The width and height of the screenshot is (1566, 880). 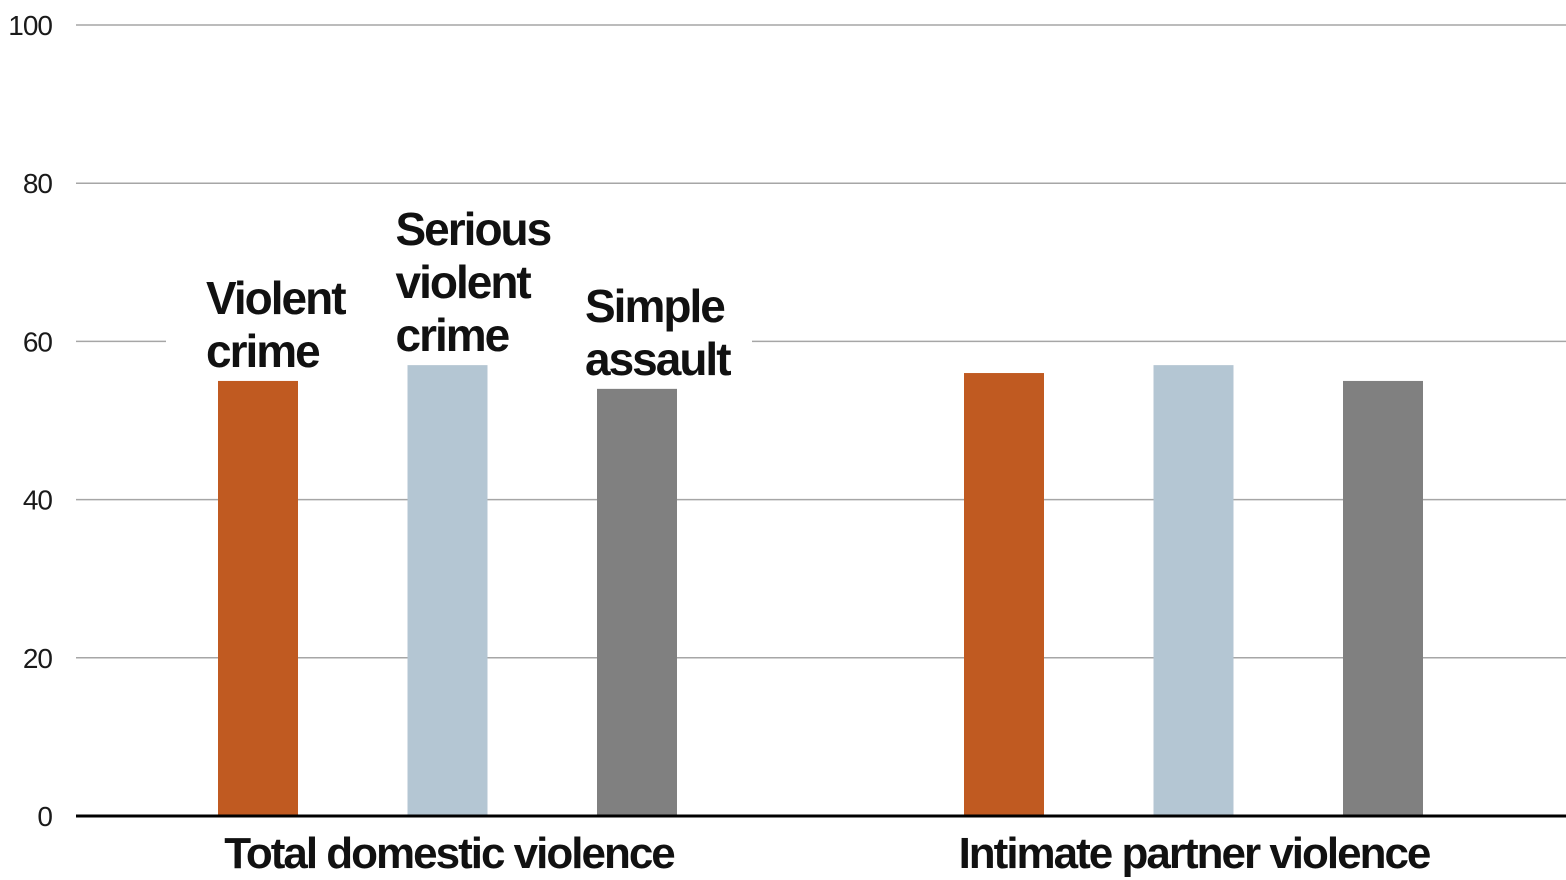 I want to click on y-tick-label: 40, so click(x=38, y=500).